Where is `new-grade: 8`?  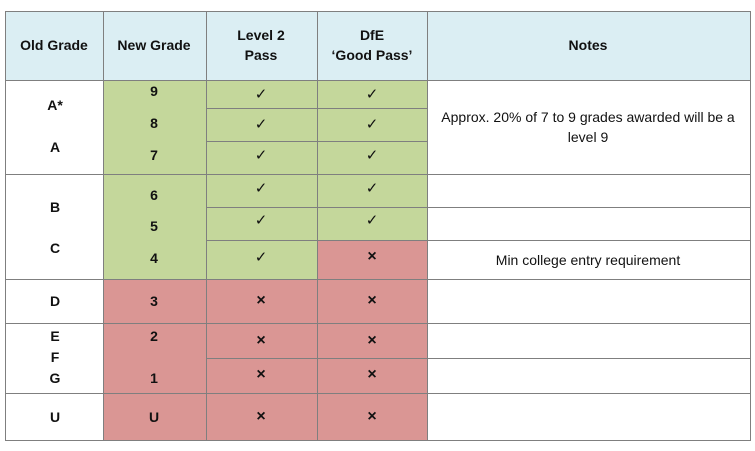
new-grade: 8 is located at coordinates (154, 123).